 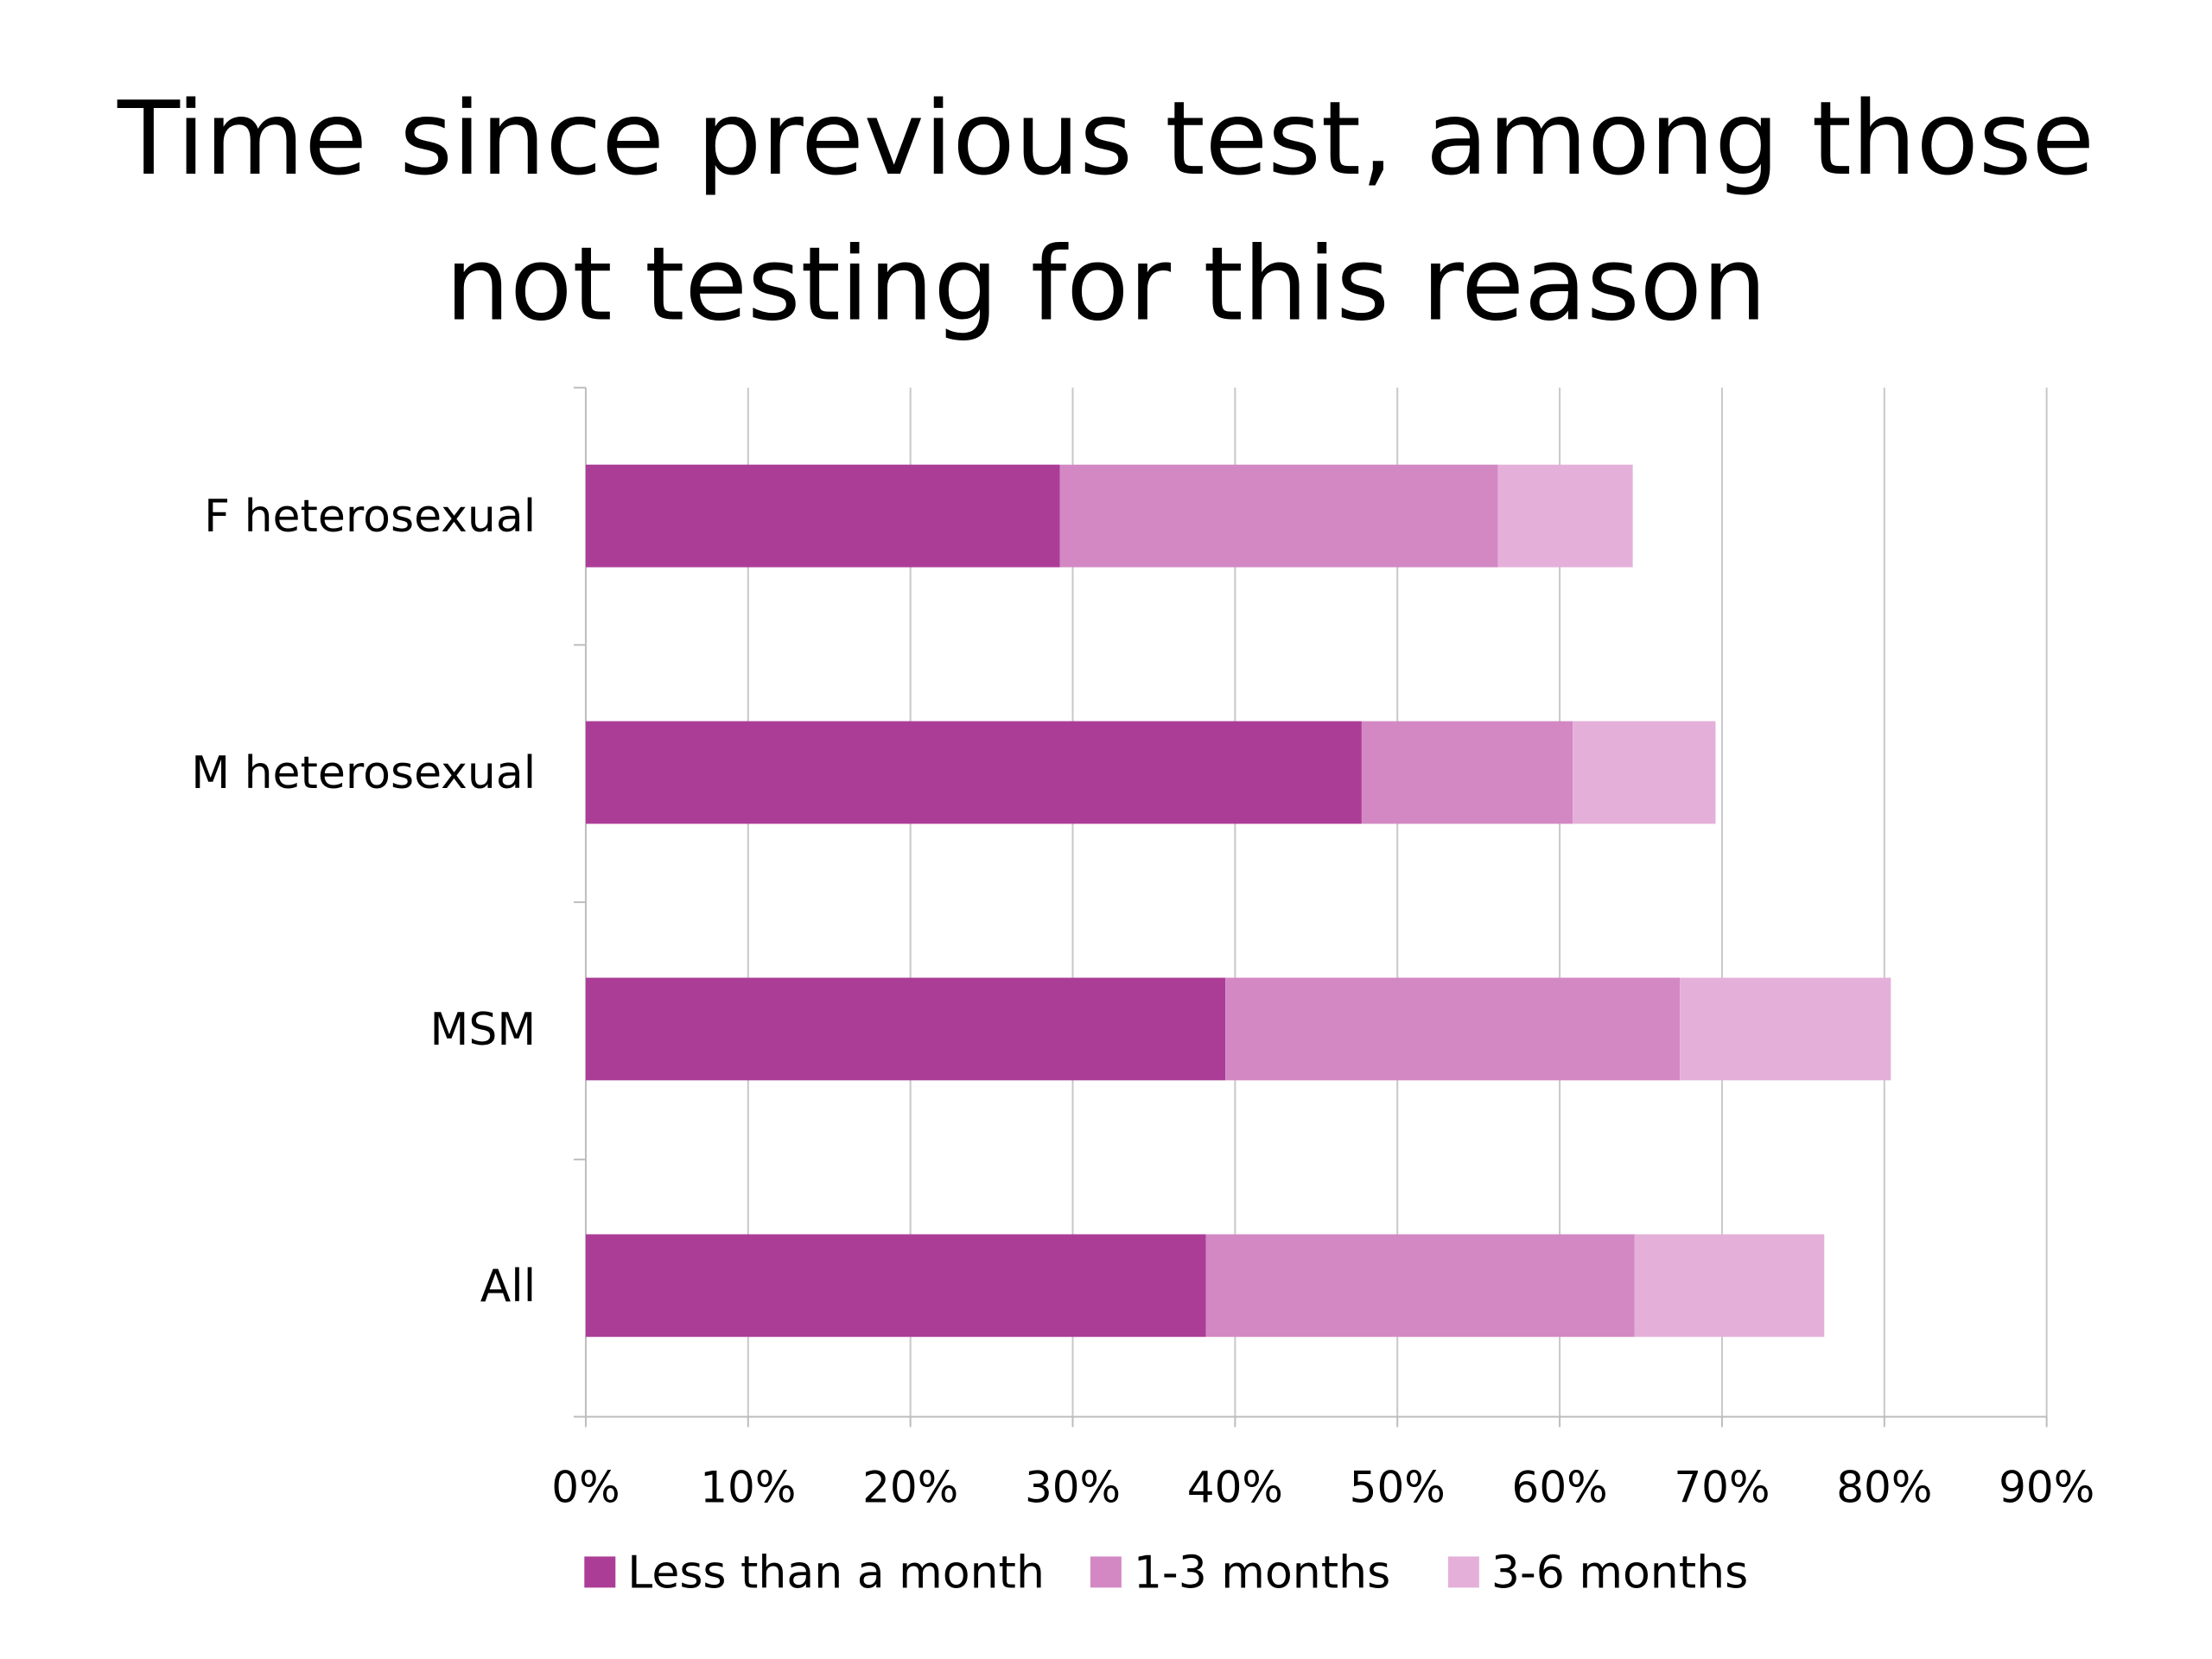 I want to click on x-tick-label: 80%, so click(x=1884, y=1488).